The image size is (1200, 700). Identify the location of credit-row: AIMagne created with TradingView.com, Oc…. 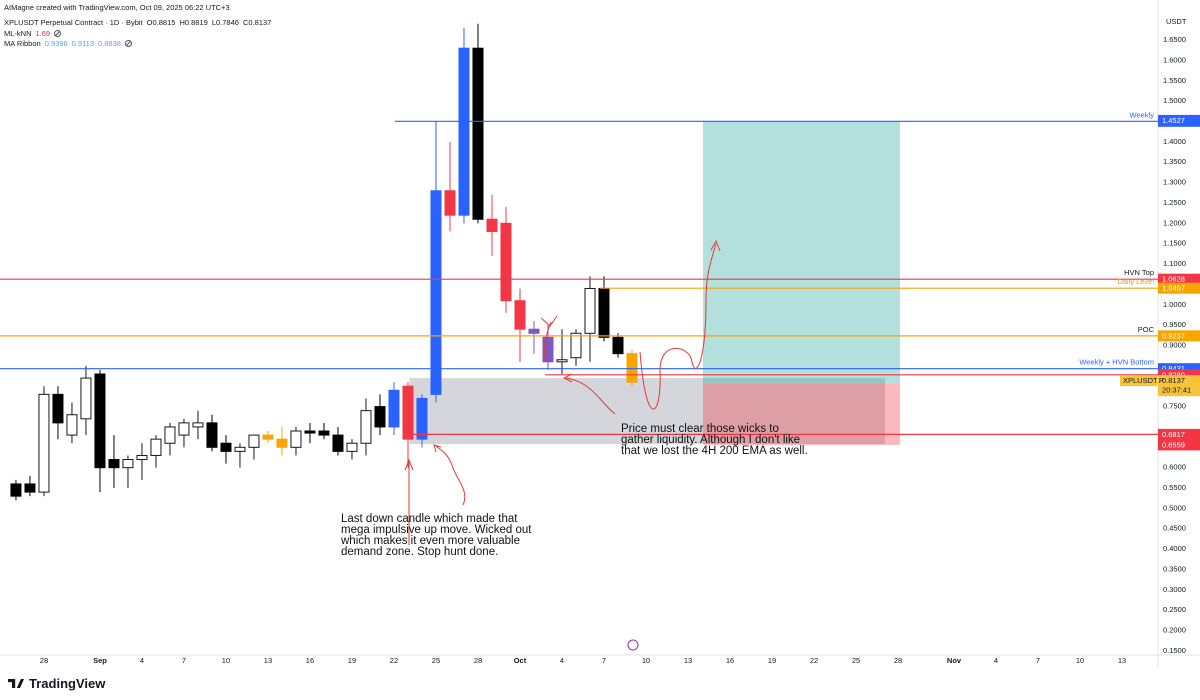
(117, 7).